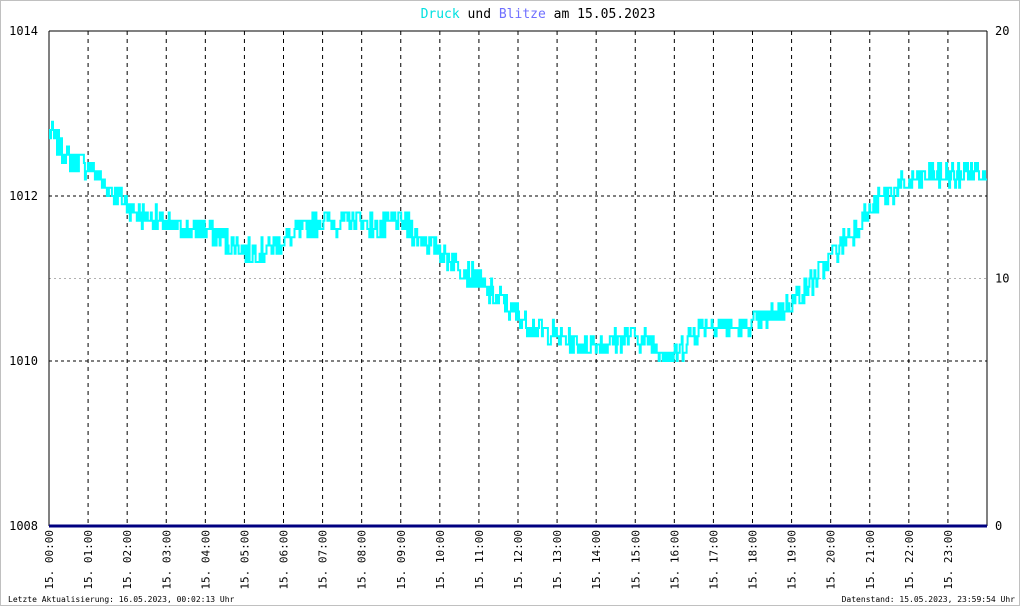  Describe the element at coordinates (127, 560) in the screenshot. I see `x-tick-label: 15. 02:00` at that location.